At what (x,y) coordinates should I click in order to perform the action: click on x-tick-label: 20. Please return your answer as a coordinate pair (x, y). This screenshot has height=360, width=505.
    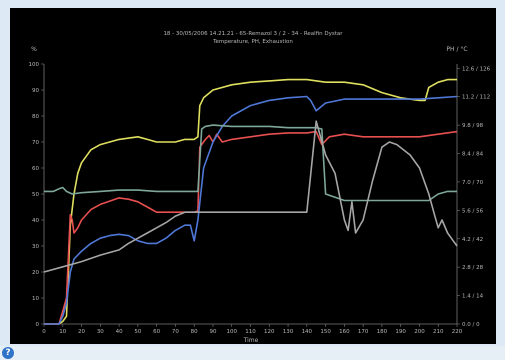
    Looking at the image, I should click on (81, 332).